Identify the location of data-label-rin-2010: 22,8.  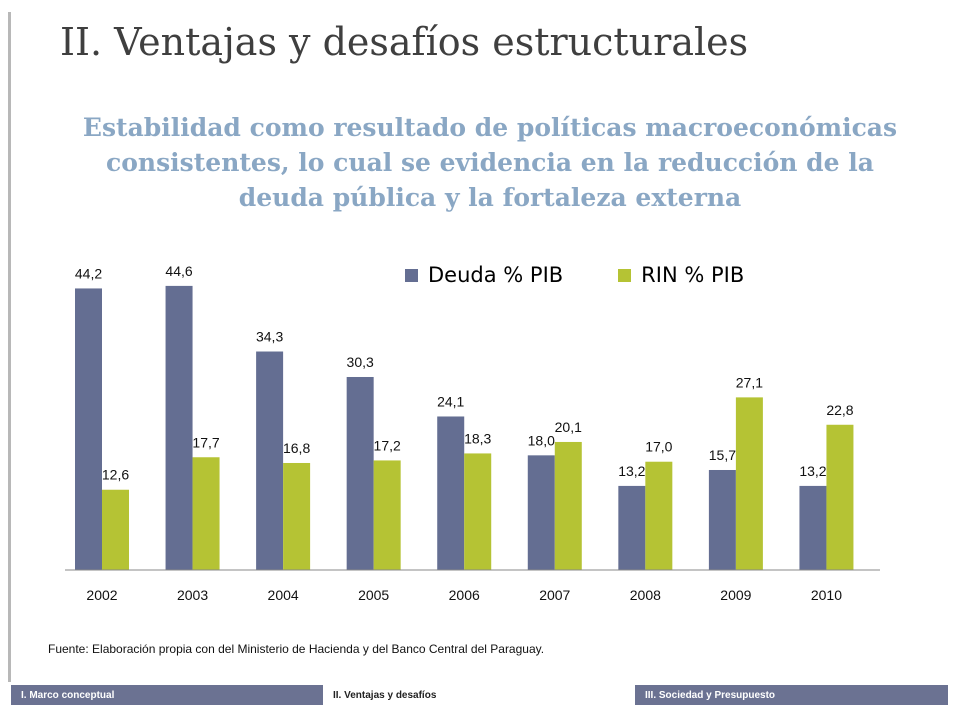
(839, 410).